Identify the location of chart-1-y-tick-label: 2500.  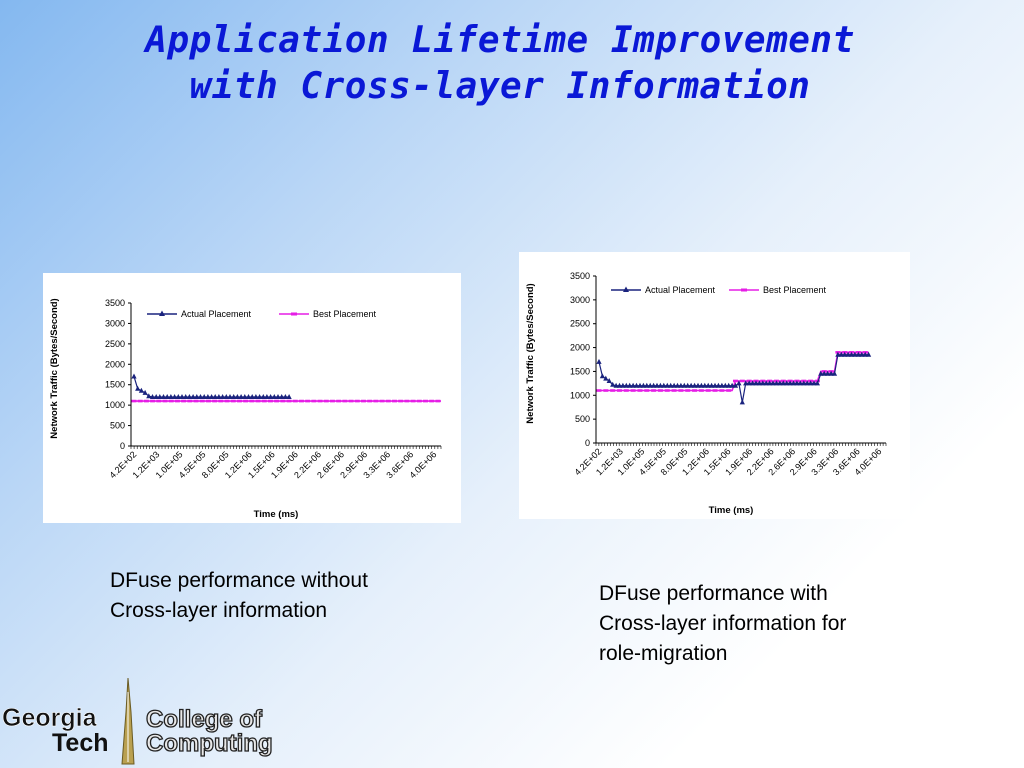
(580, 324).